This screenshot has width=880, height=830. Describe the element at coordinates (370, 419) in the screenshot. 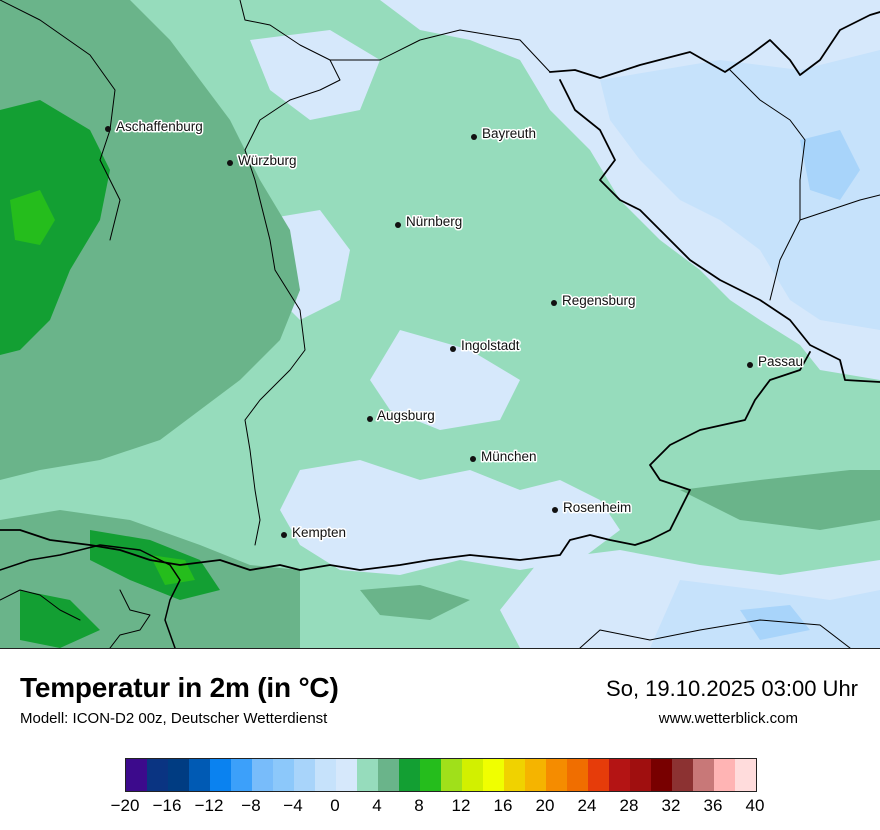

I see `city-dot-augsburg` at that location.